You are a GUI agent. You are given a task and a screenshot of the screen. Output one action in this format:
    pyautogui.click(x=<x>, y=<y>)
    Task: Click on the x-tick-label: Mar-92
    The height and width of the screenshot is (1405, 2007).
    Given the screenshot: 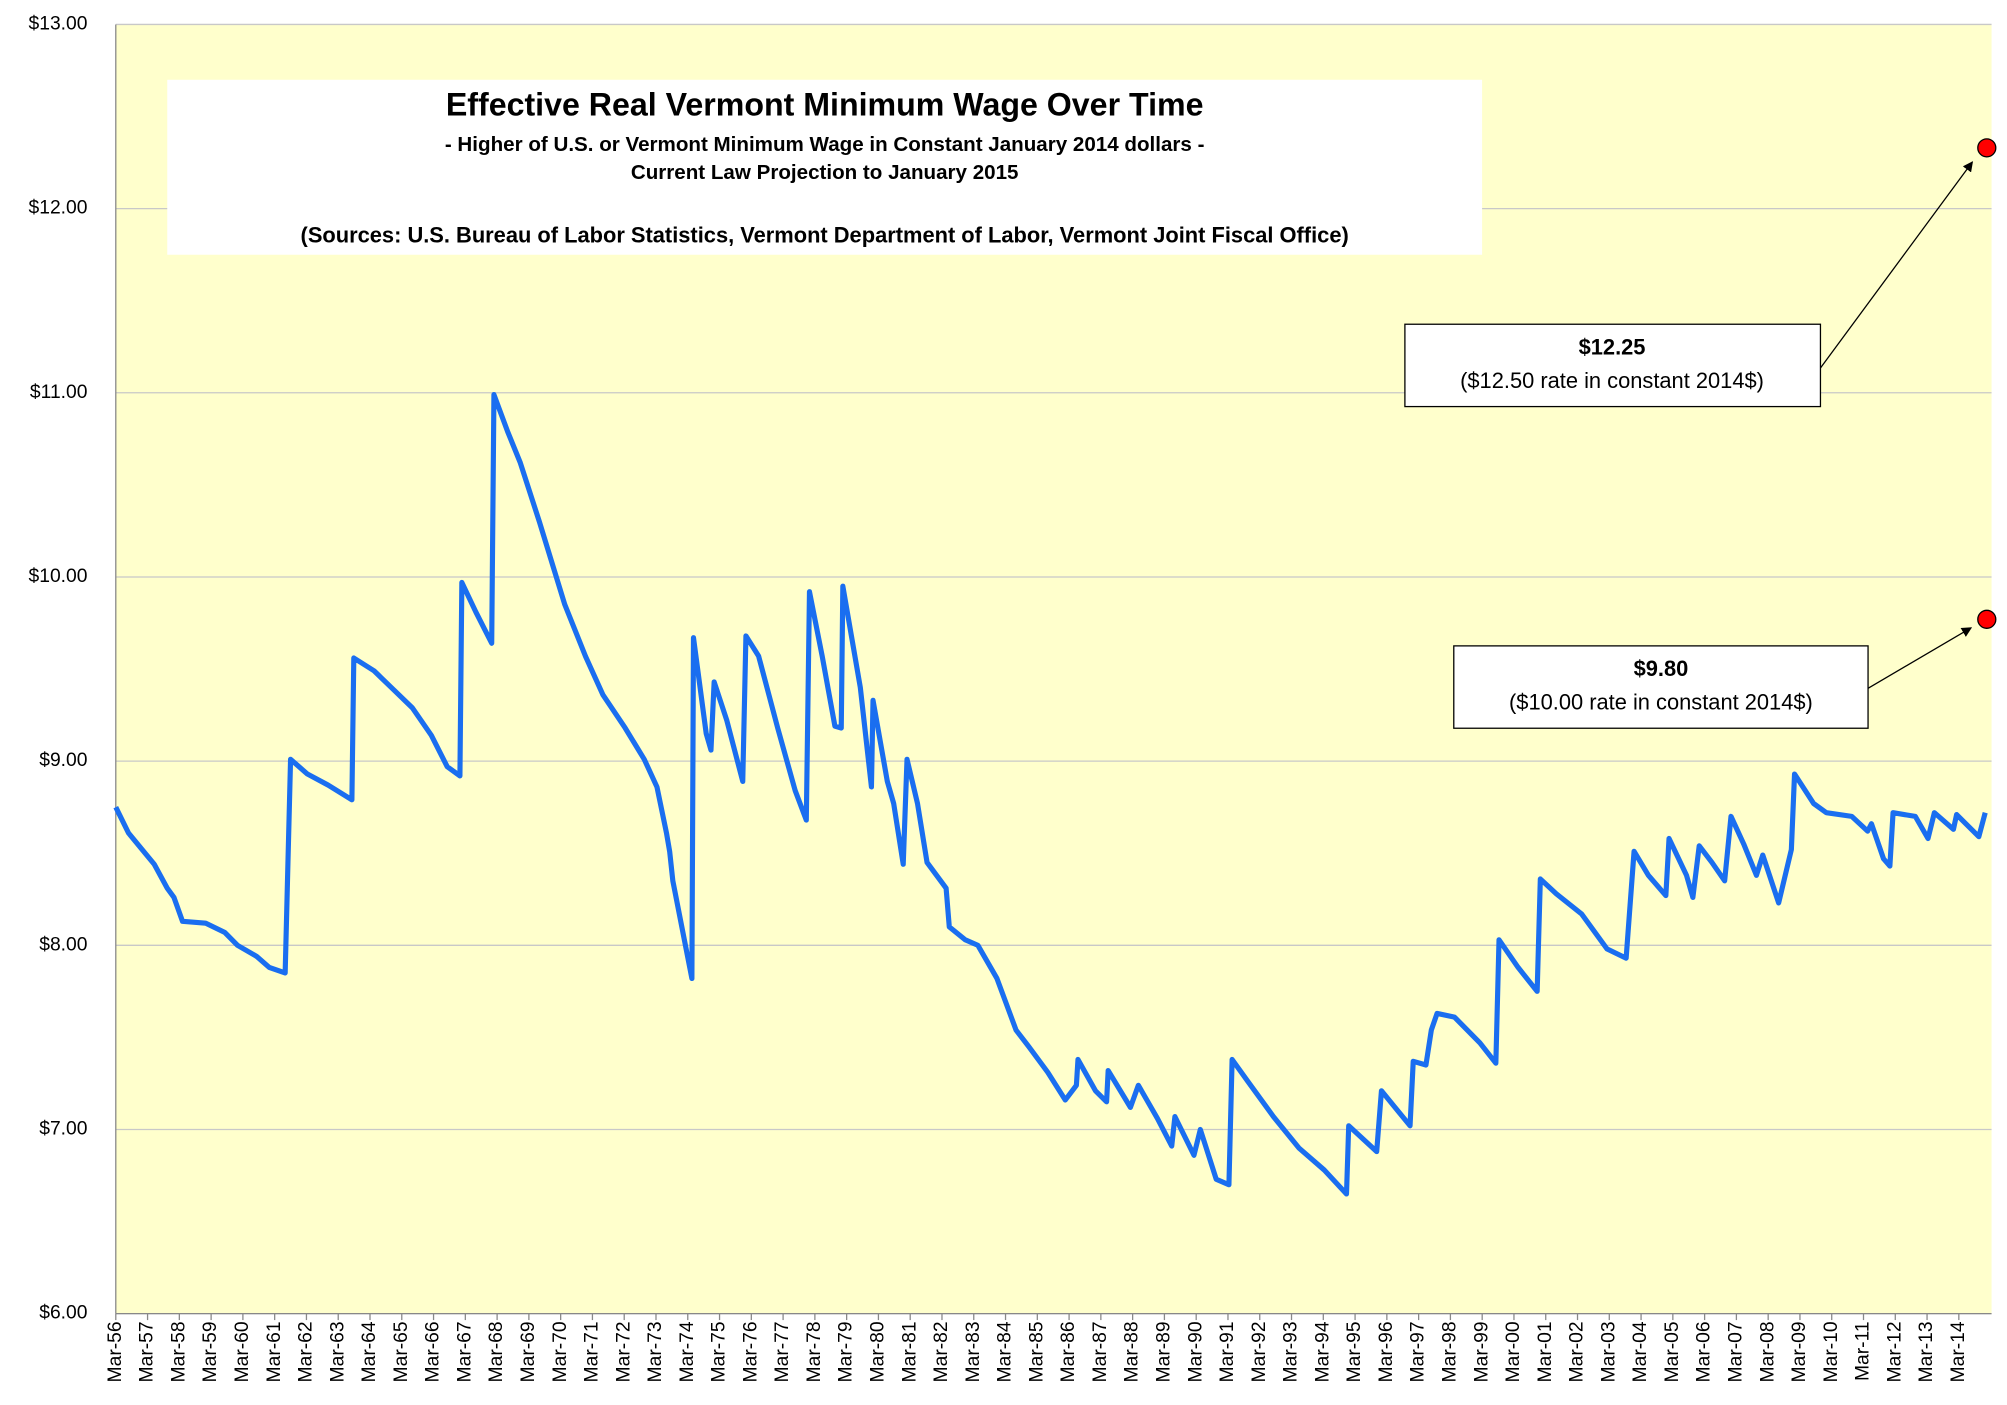 What is the action you would take?
    pyautogui.click(x=1259, y=1351)
    